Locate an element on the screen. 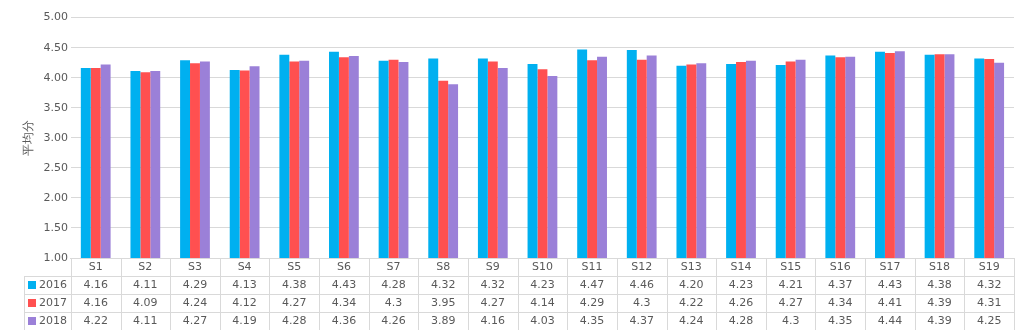 This screenshot has width=1030, height=332. x-tick-label: S6 is located at coordinates (343, 266).